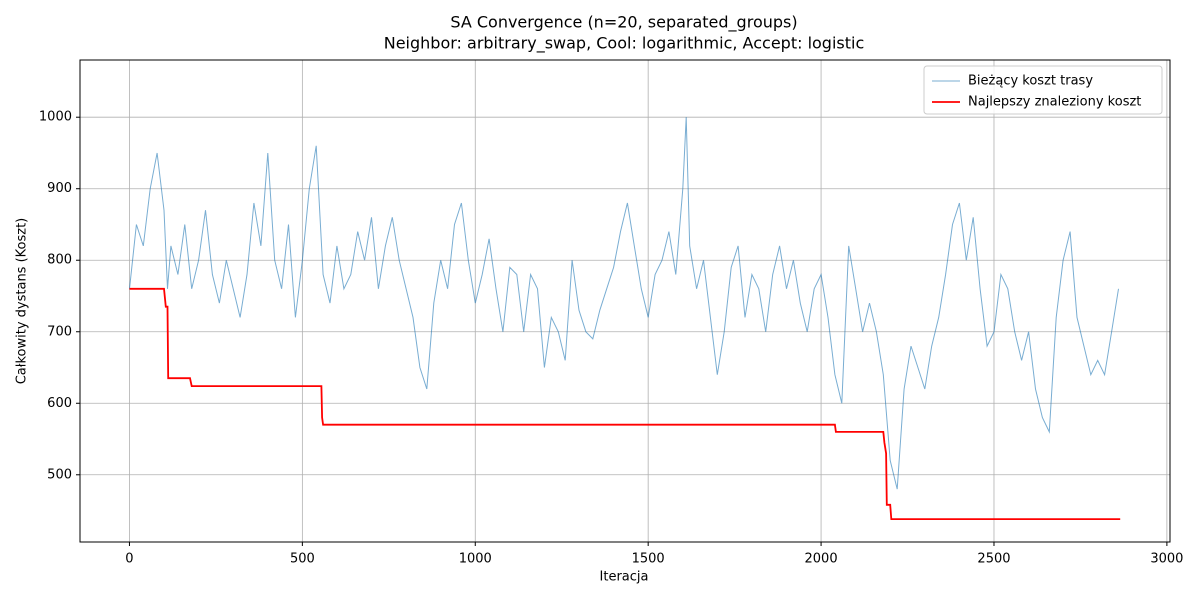 The width and height of the screenshot is (1200, 604). What do you see at coordinates (648, 559) in the screenshot?
I see `x-tick-label: 1500` at bounding box center [648, 559].